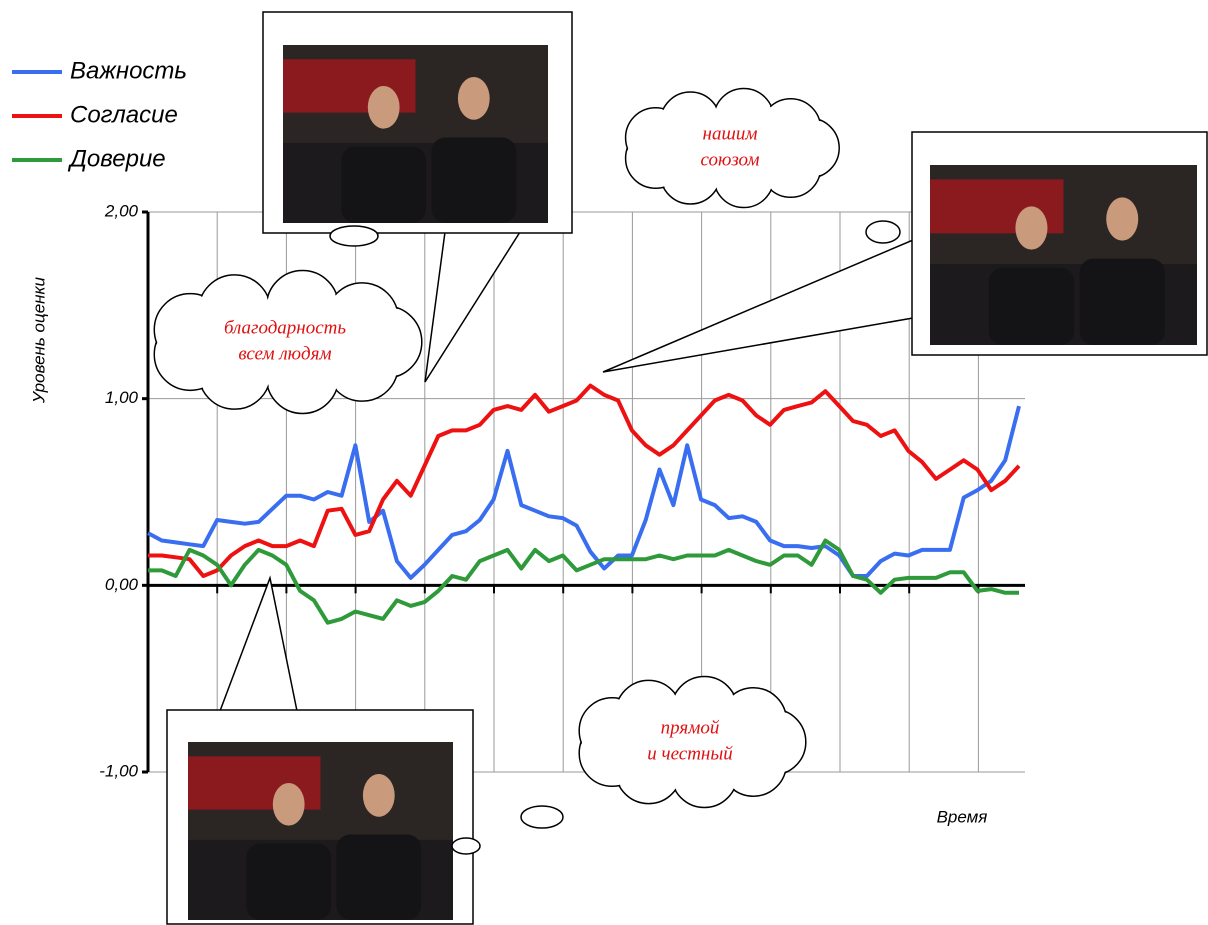 The image size is (1208, 925). Describe the element at coordinates (284, 353) in the screenshot. I see `annotation: всем людям` at that location.